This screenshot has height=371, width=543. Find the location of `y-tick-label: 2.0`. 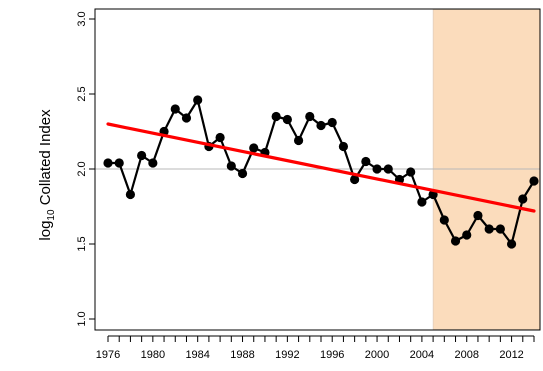

y-tick-label: 2.0 is located at coordinates (82, 168).